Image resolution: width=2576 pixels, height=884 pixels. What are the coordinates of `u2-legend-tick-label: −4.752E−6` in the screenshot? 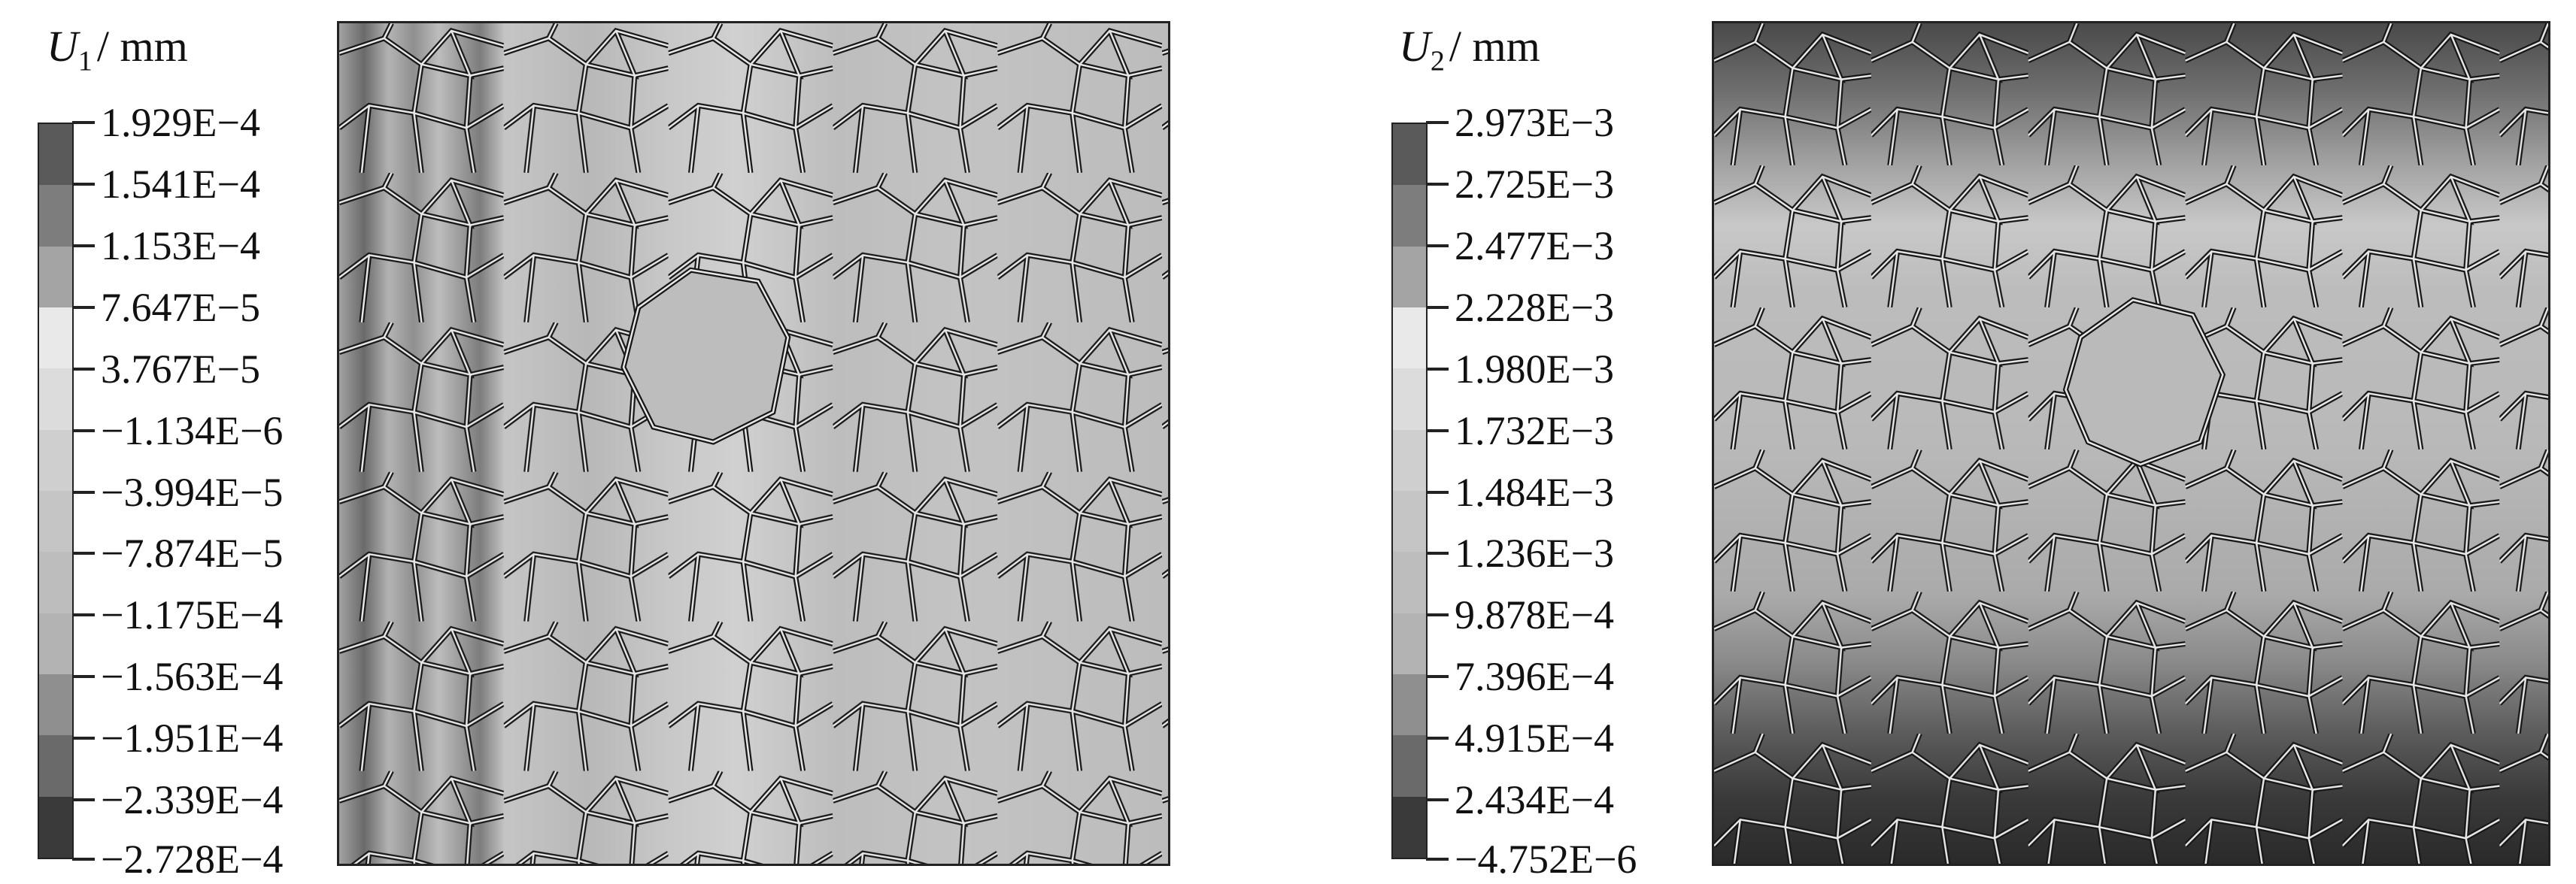 It's located at (1546, 859).